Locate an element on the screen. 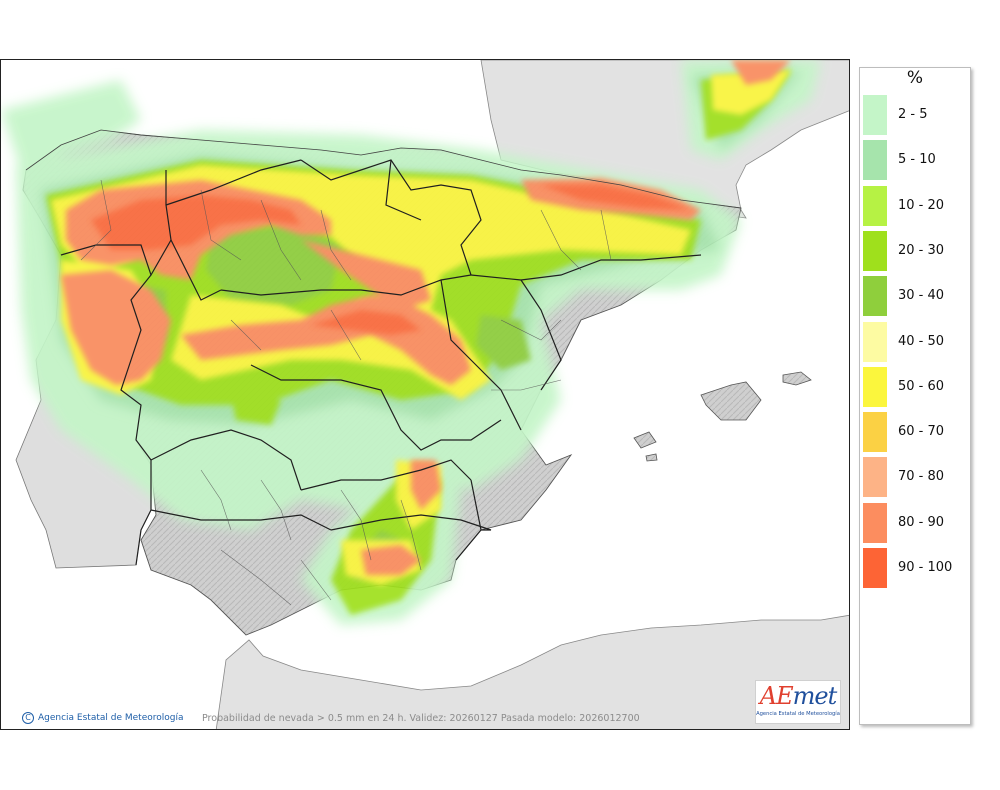 The height and width of the screenshot is (790, 1000). legend-item: 50 - 60 is located at coordinates (917, 386).